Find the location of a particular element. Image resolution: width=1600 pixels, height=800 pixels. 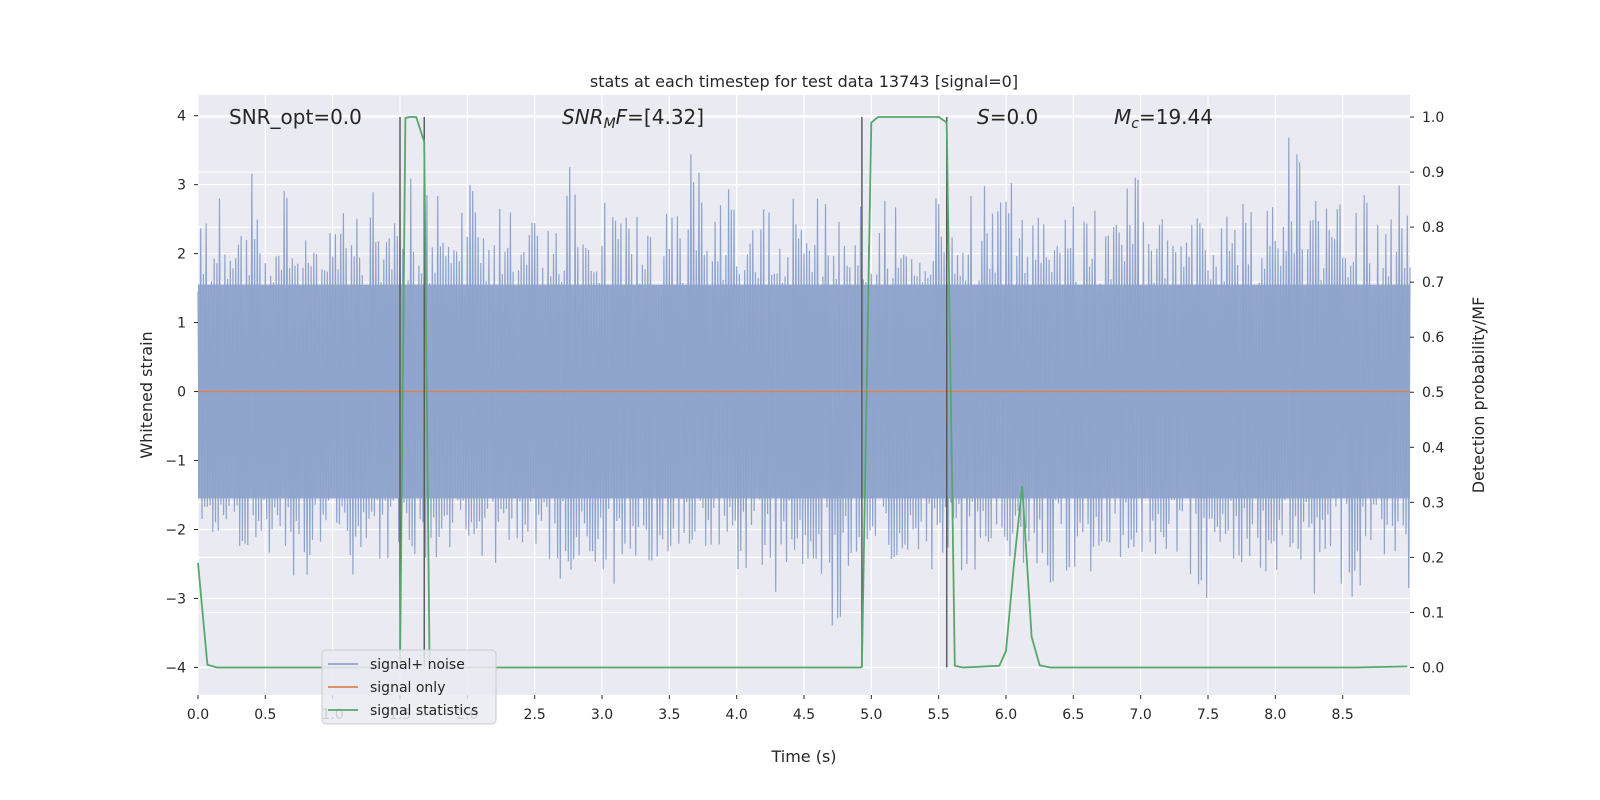

y2-tick-label: 0.0 is located at coordinates (1433, 668).